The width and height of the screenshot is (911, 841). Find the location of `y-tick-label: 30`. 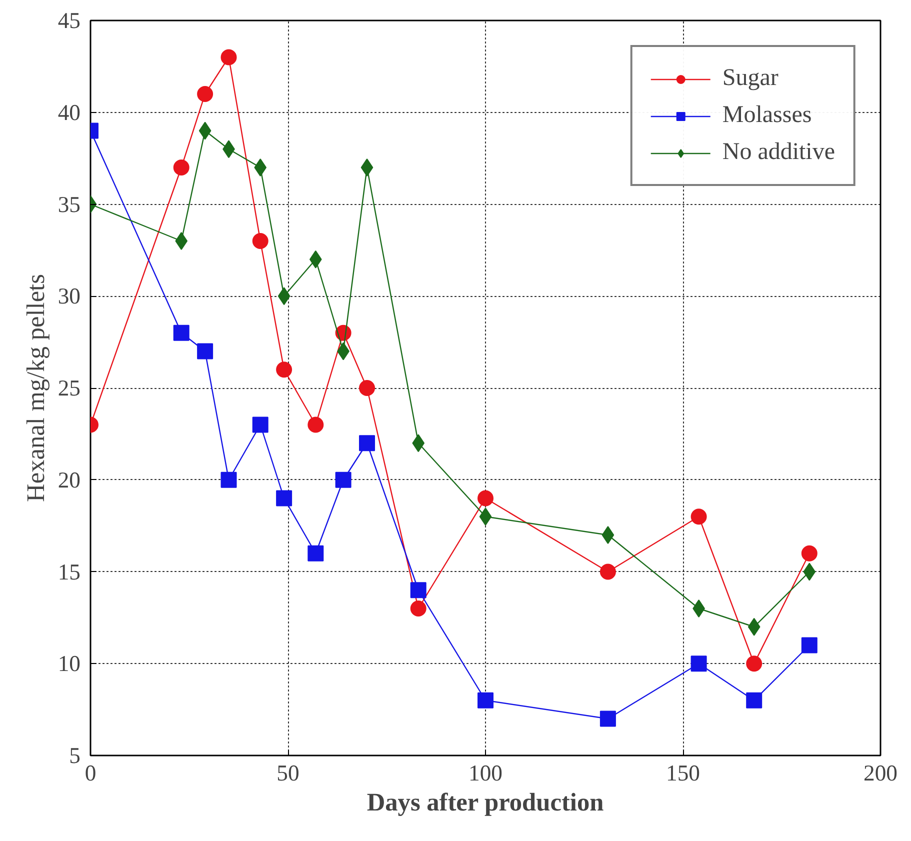

y-tick-label: 30 is located at coordinates (69, 296).